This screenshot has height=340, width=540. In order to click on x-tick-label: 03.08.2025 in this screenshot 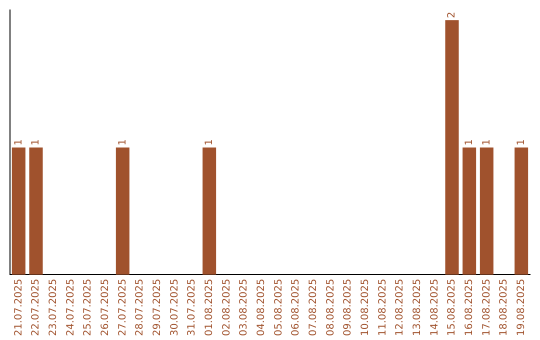, I will do `click(244, 307)`.